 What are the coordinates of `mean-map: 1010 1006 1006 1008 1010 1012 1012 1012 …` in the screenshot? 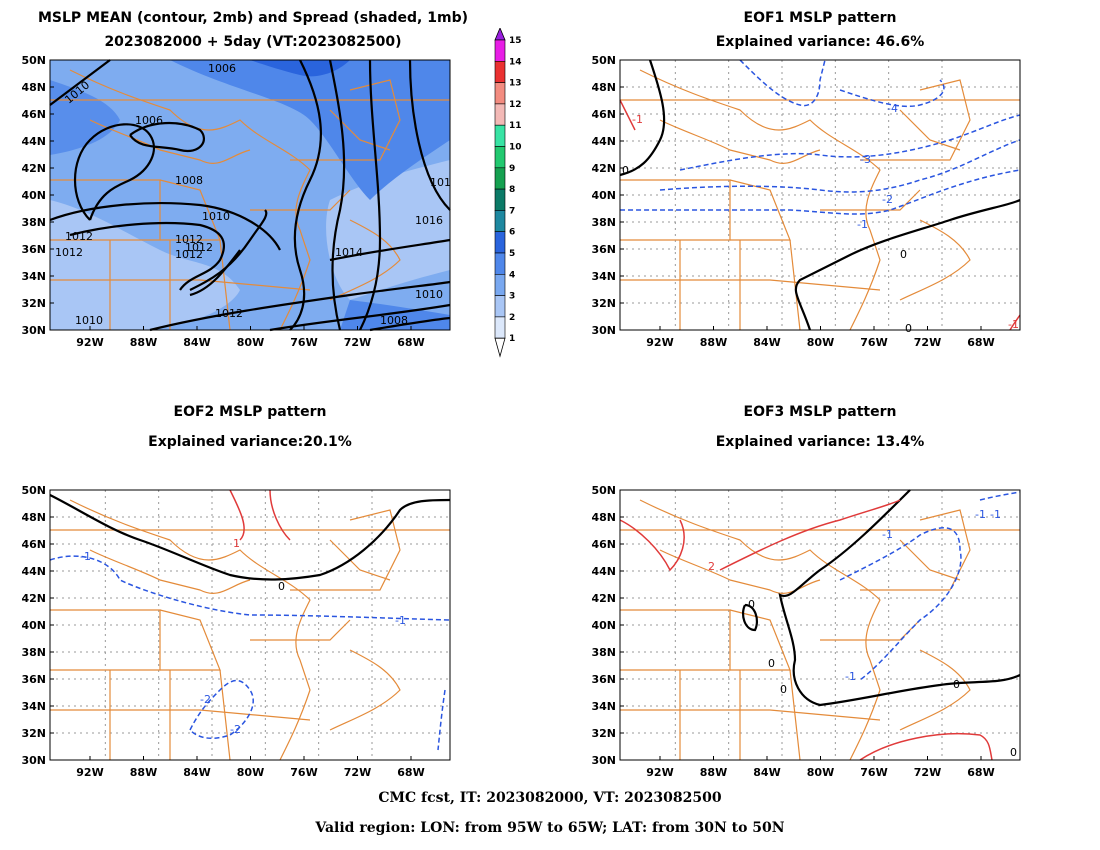 It's located at (236, 201).